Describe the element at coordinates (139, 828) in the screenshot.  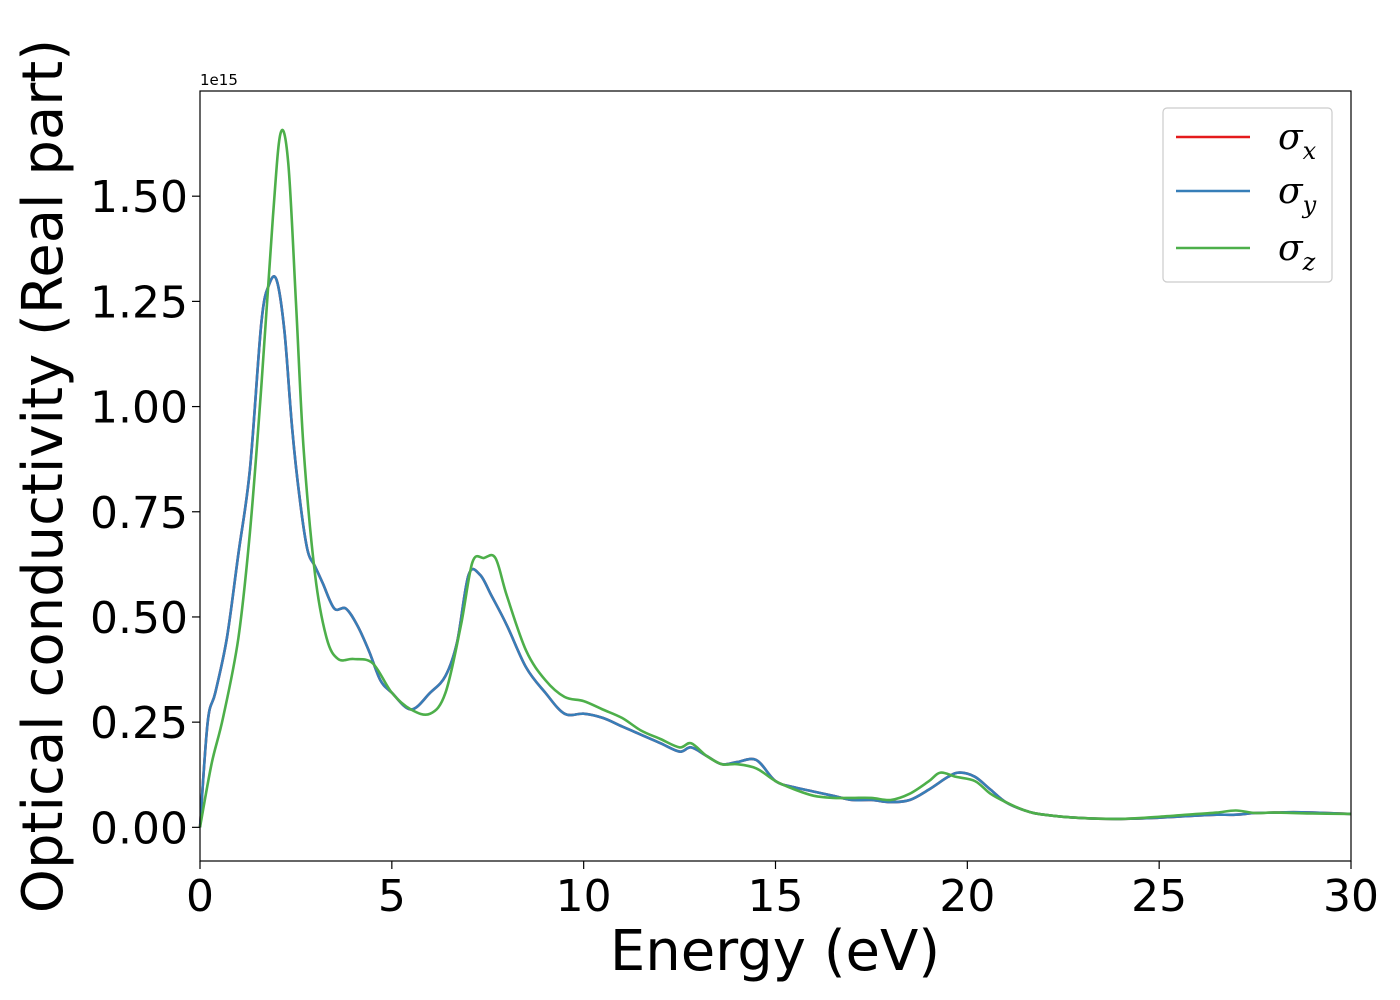
I see `y-tick-label: 0.00` at that location.